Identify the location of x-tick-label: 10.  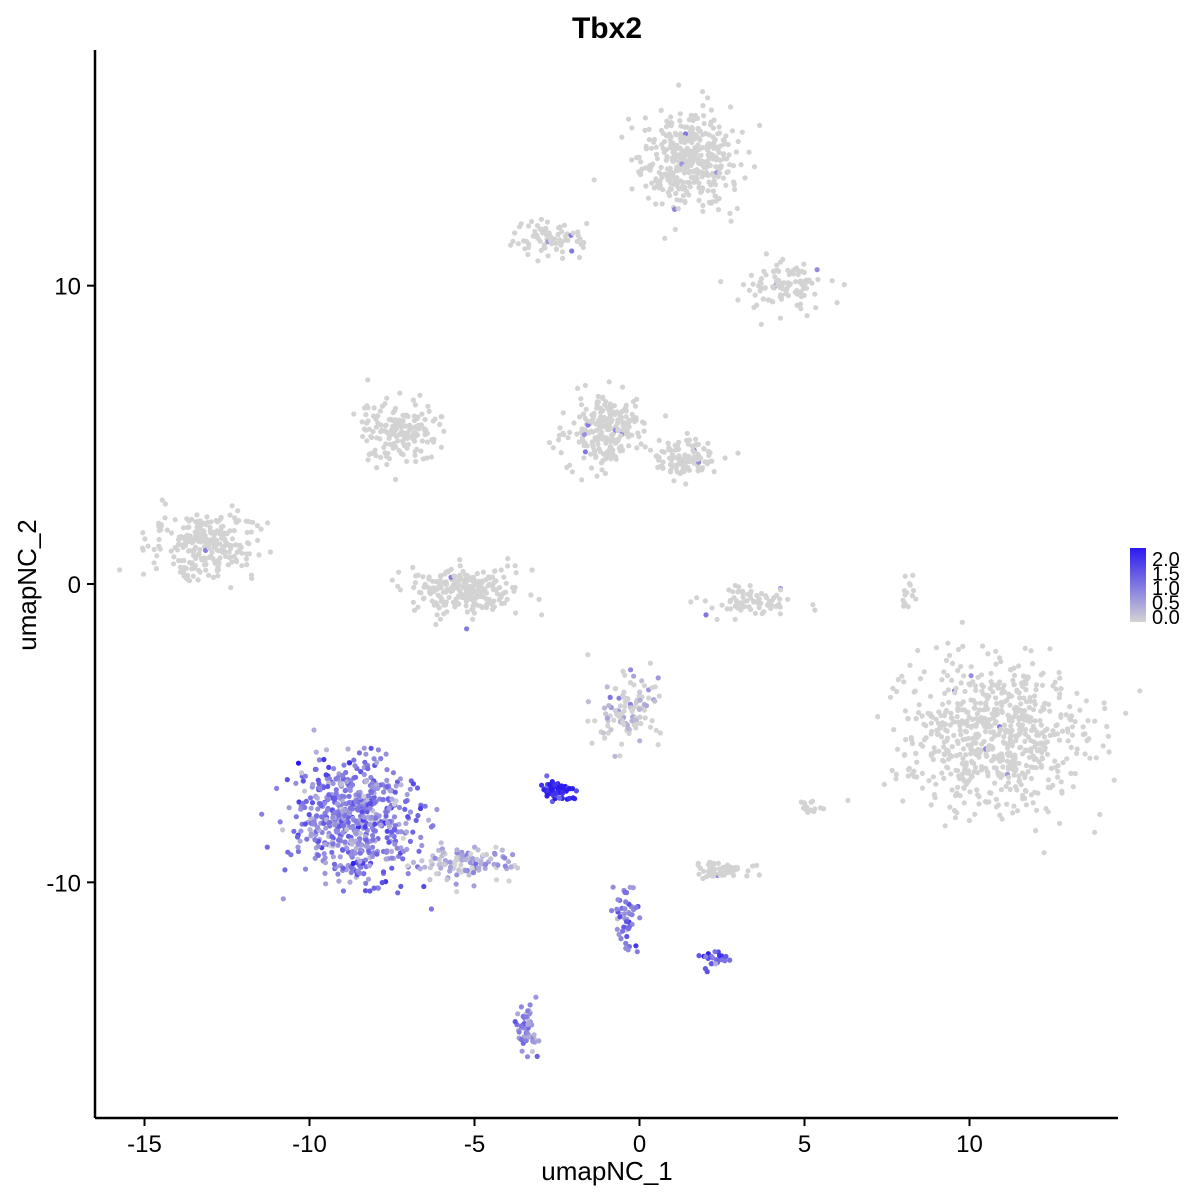
(969, 1144).